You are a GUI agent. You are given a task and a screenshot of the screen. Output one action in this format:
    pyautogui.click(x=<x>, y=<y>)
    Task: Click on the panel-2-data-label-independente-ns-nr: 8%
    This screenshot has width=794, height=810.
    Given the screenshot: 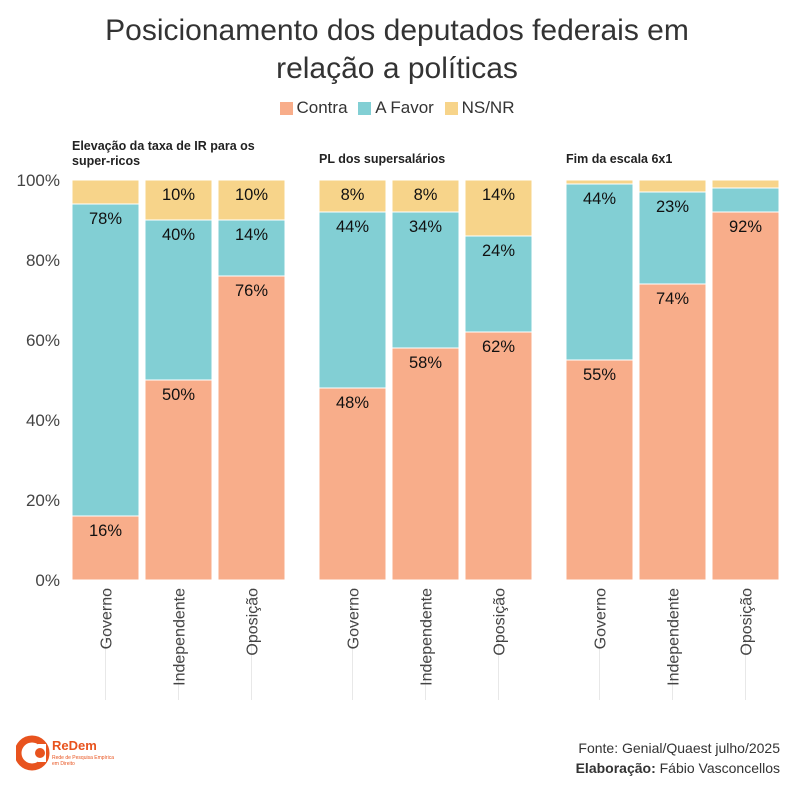 What is the action you would take?
    pyautogui.click(x=426, y=195)
    